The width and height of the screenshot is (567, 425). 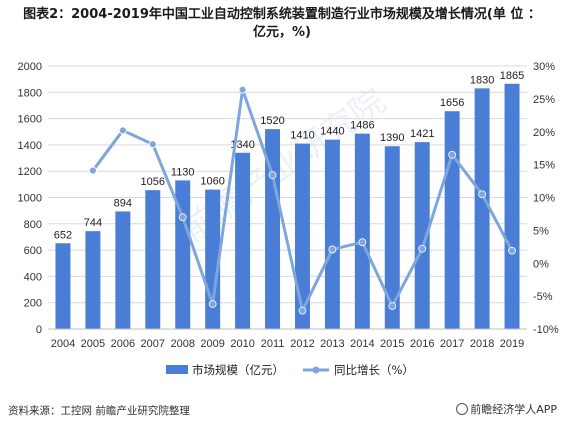 What do you see at coordinates (452, 344) in the screenshot?
I see `x-tick-label: 2017` at bounding box center [452, 344].